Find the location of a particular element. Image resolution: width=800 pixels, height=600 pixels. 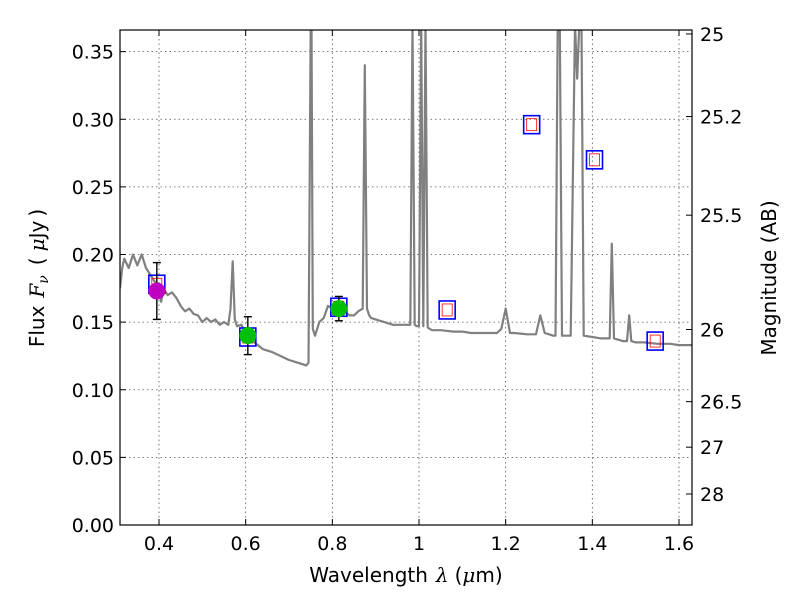

x-axis-label: Wavelength λ (μm) is located at coordinates (405, 575).